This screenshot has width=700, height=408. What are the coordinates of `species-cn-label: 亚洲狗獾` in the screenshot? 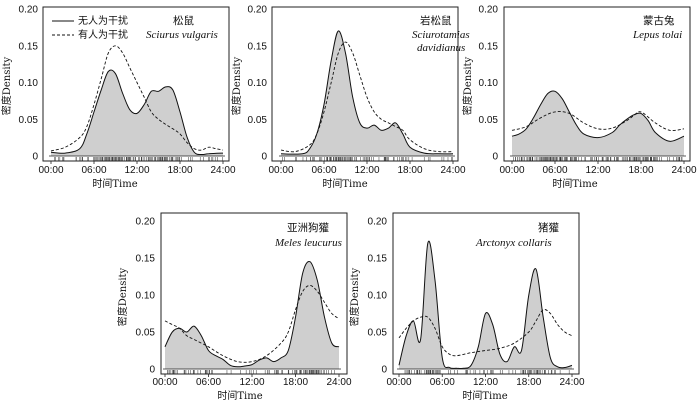 It's located at (308, 227).